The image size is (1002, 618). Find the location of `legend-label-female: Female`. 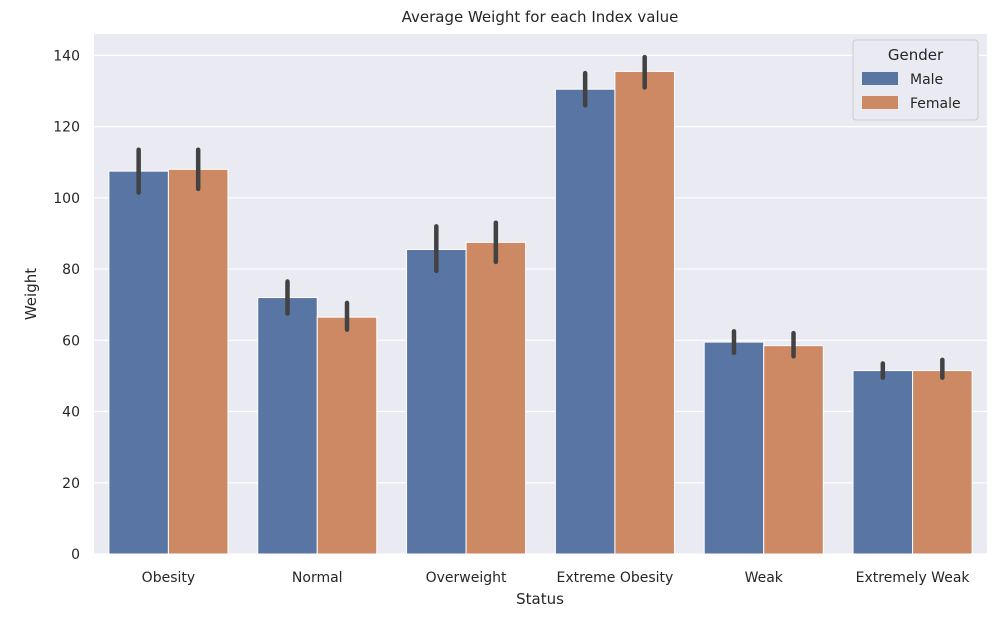

legend-label-female: Female is located at coordinates (935, 104).